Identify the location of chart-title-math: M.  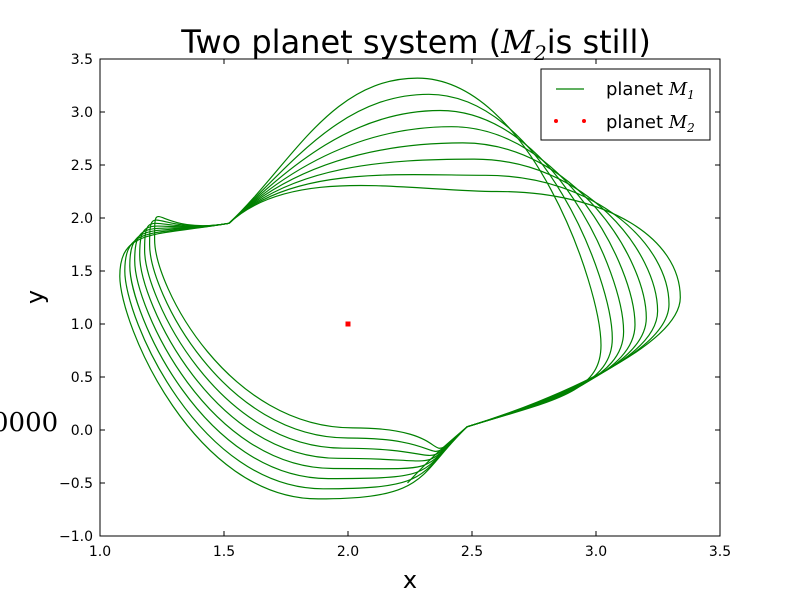
(517, 42).